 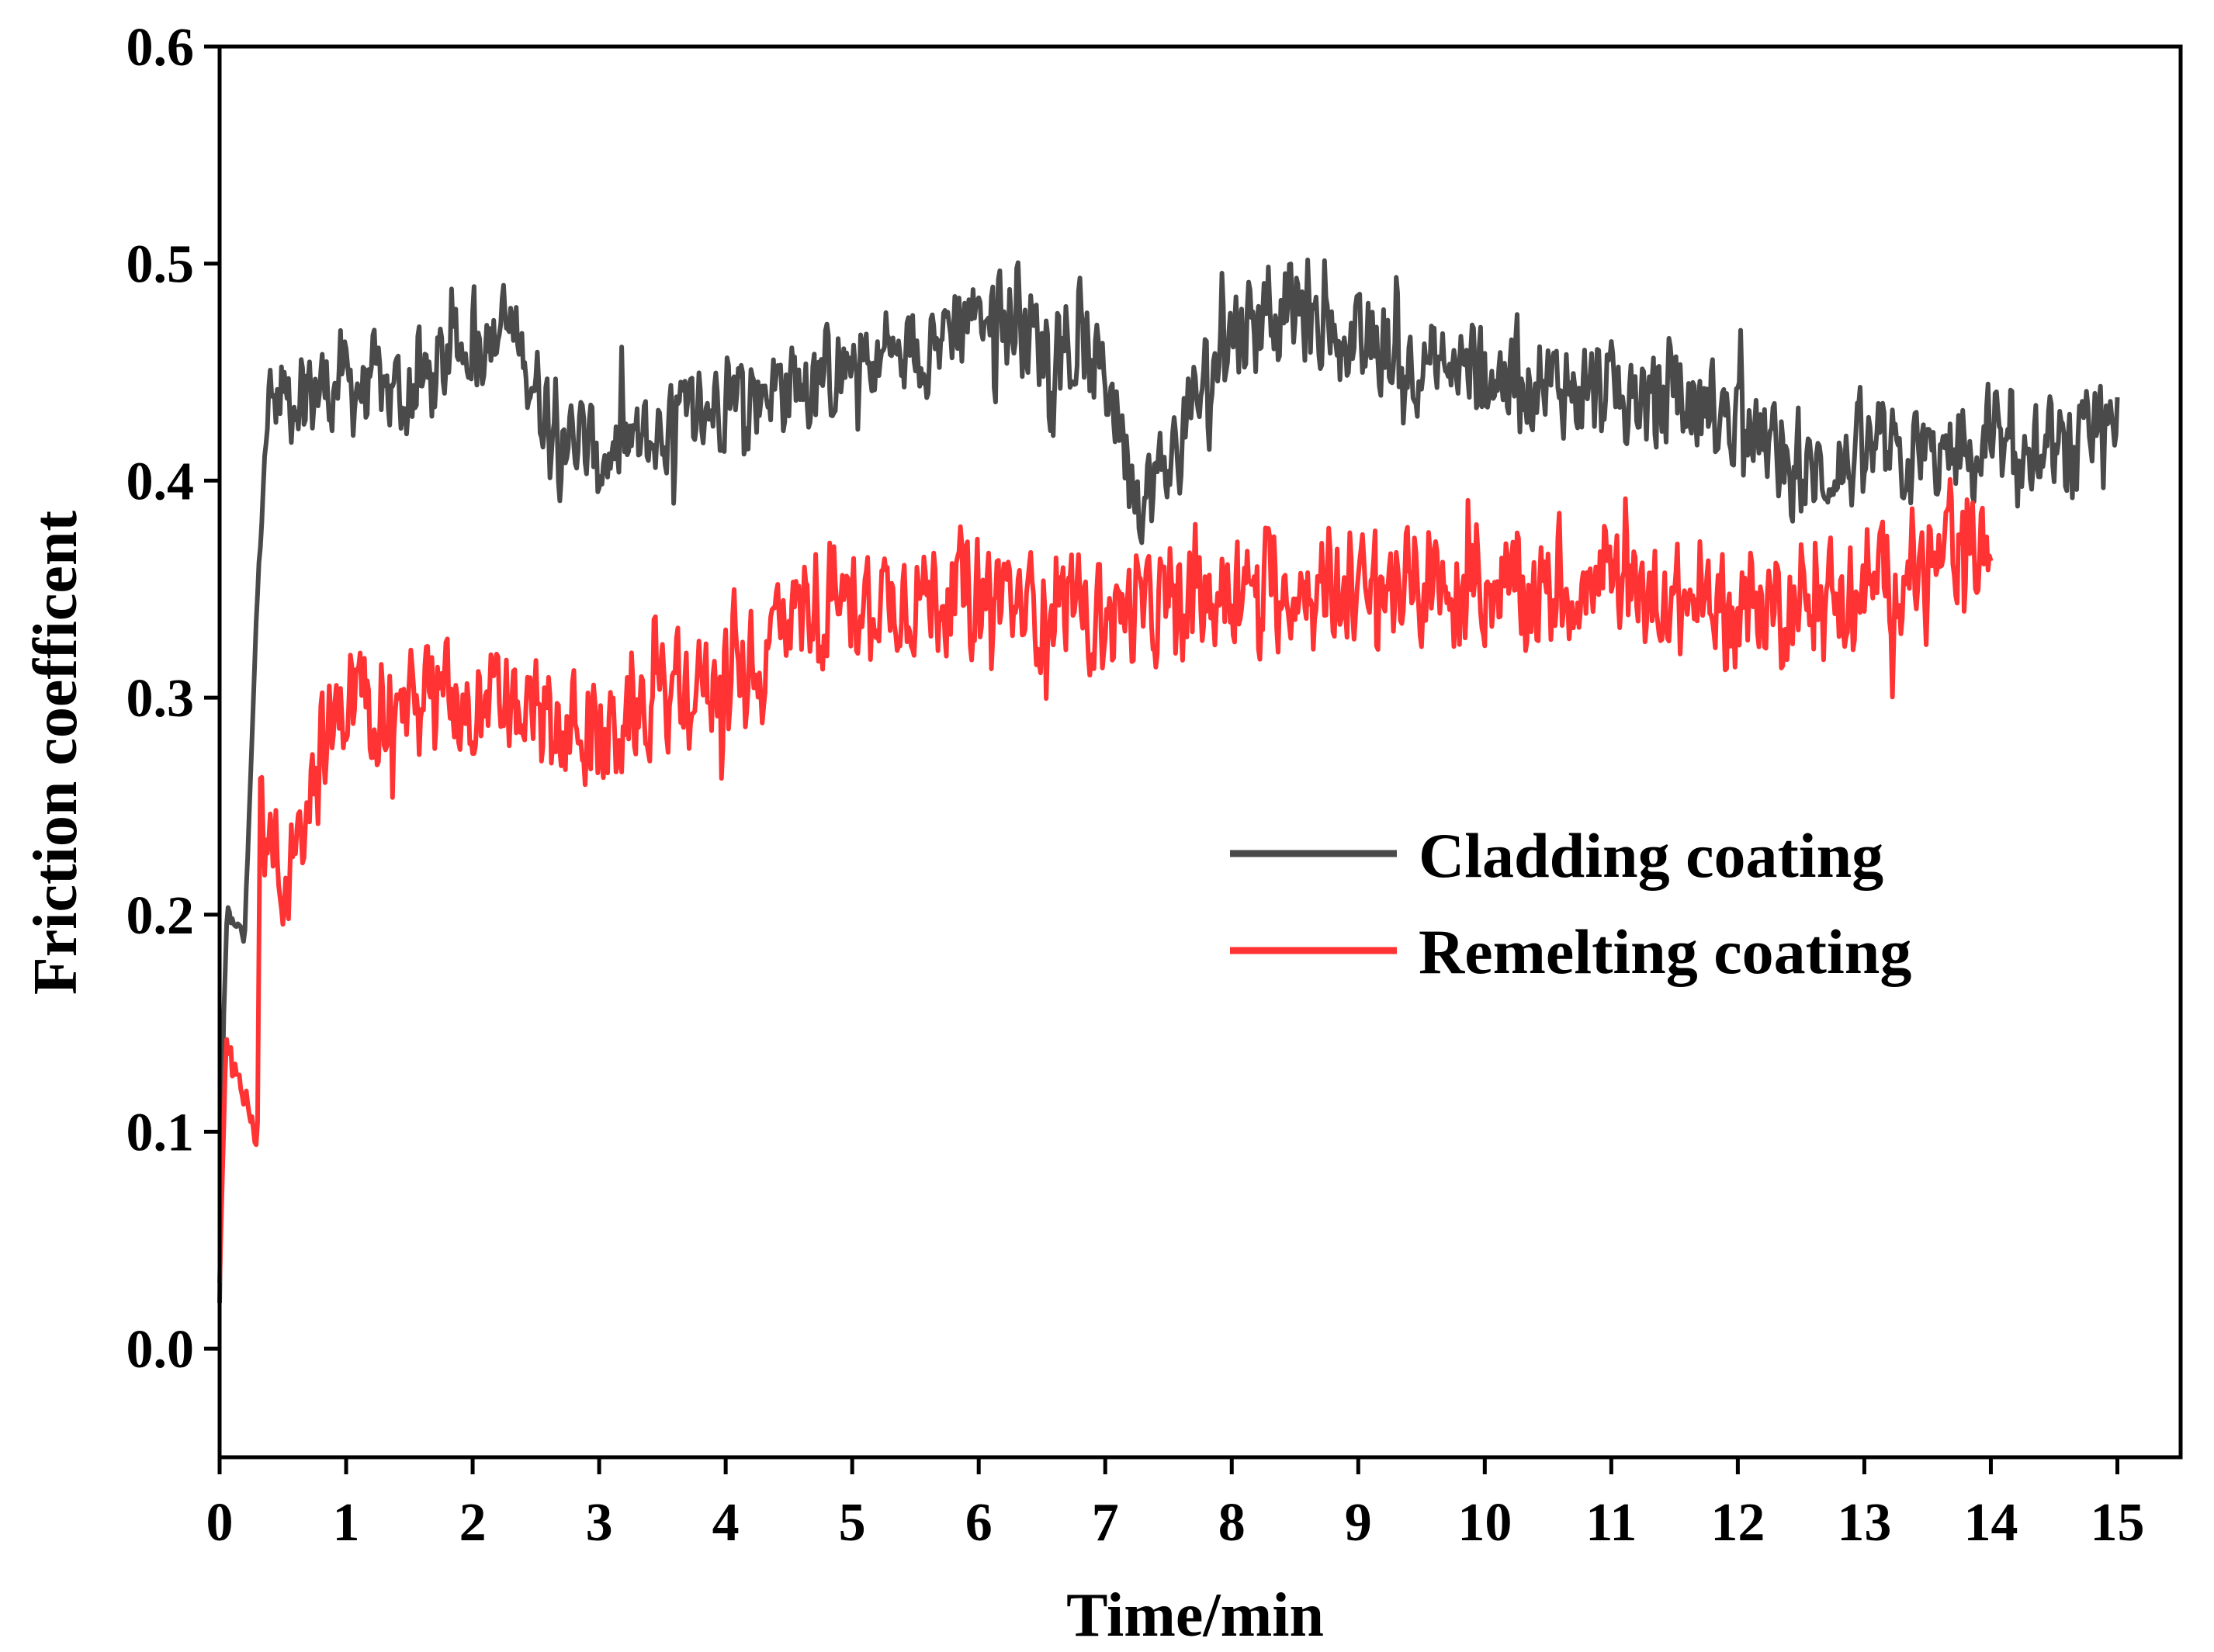 I want to click on y-tick-label: 0.5, so click(x=160, y=265).